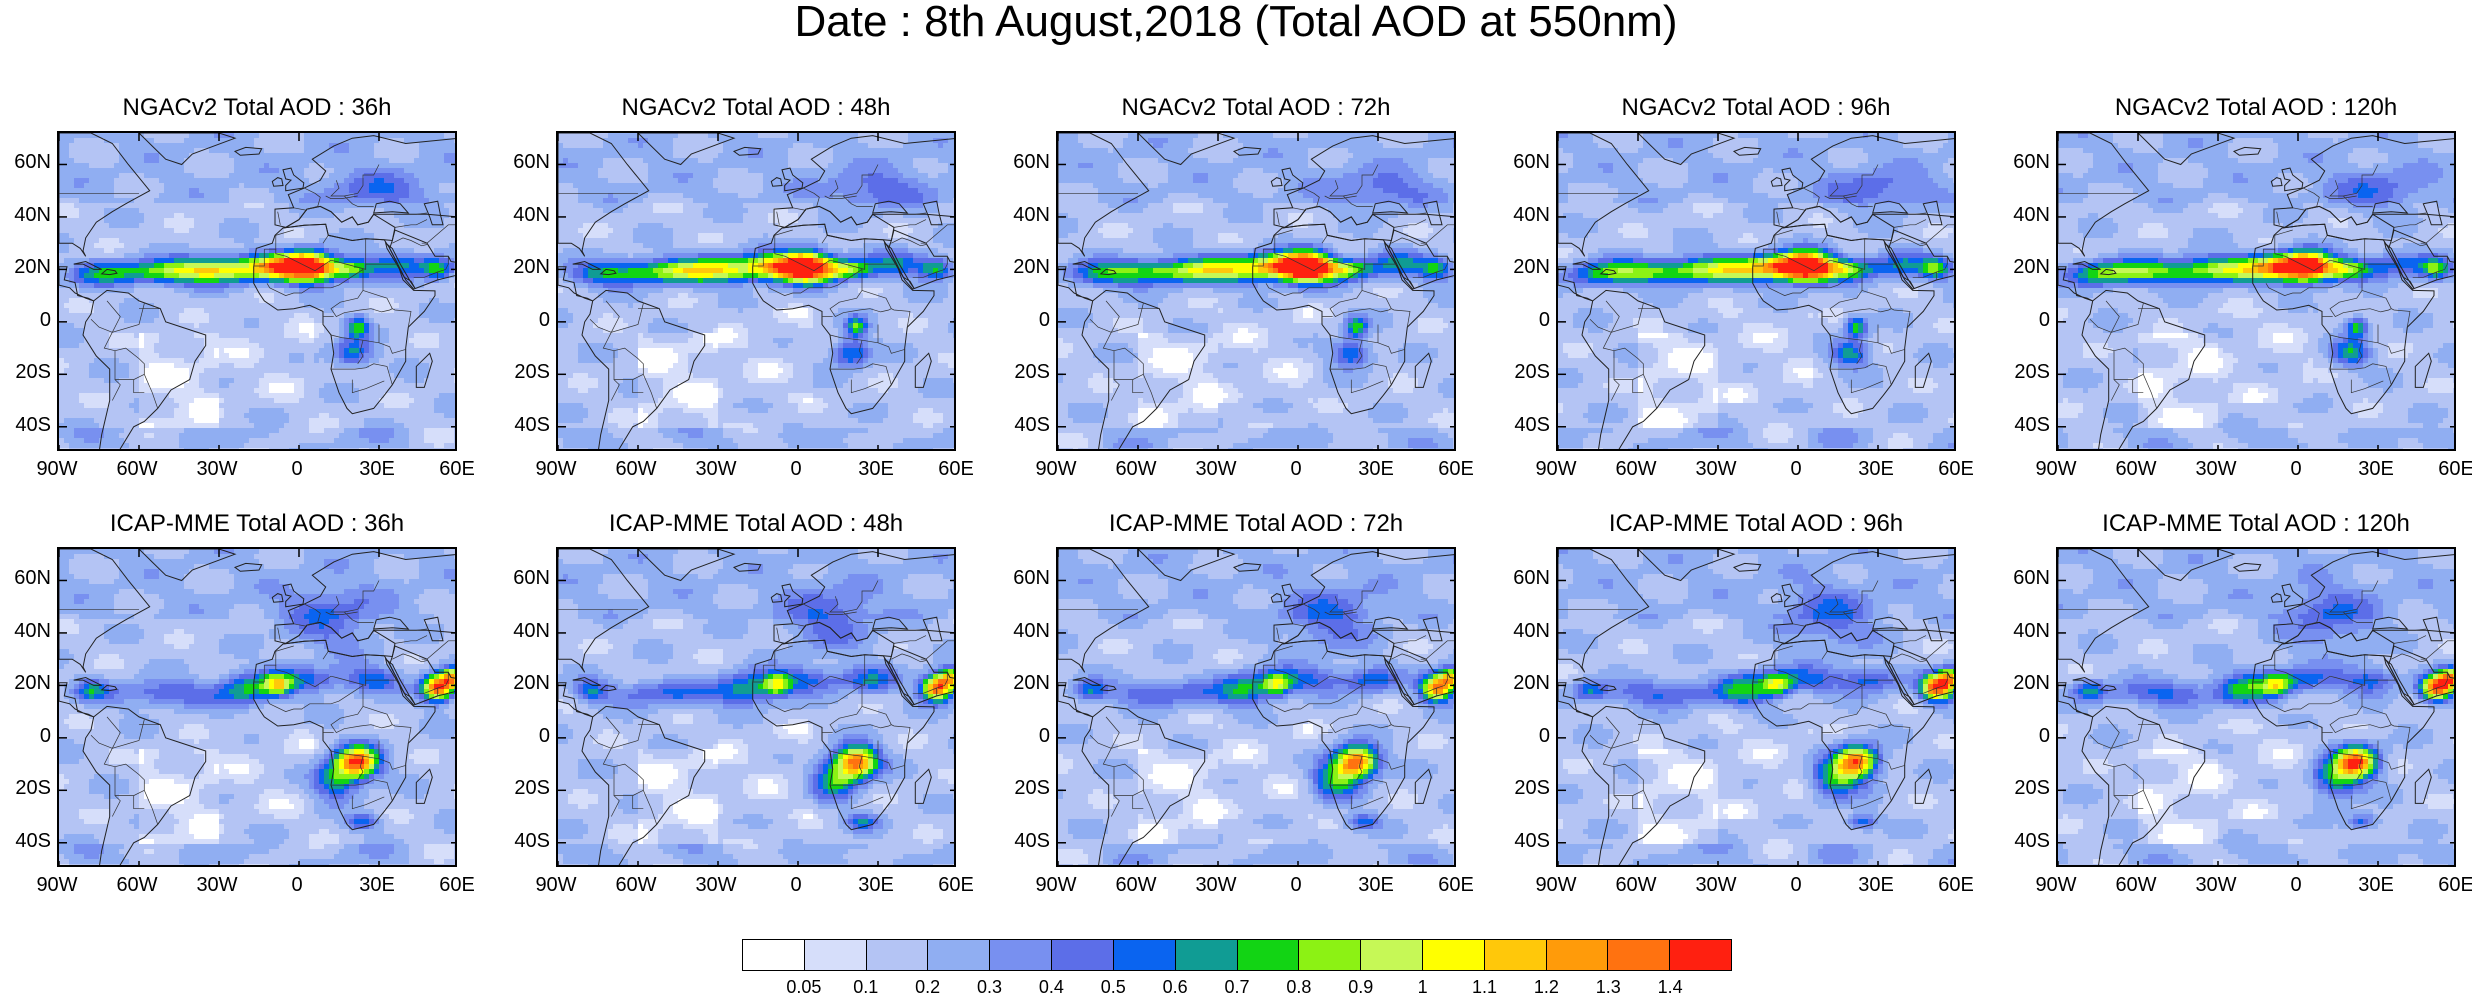  I want to click on colorbar-label: 1.4, so click(1670, 987).